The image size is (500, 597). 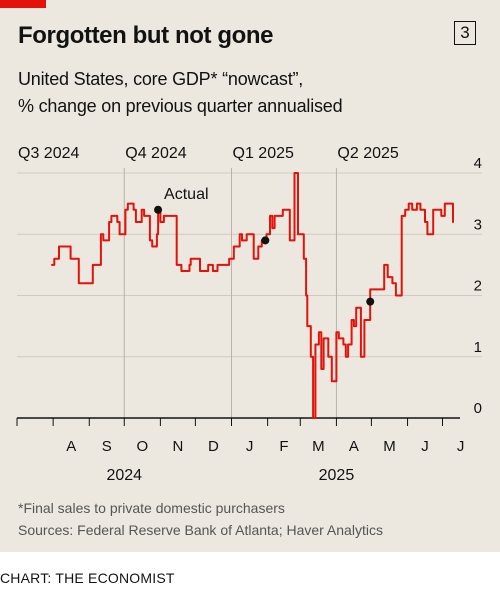 What do you see at coordinates (142, 446) in the screenshot?
I see `x-month-label-O: O` at bounding box center [142, 446].